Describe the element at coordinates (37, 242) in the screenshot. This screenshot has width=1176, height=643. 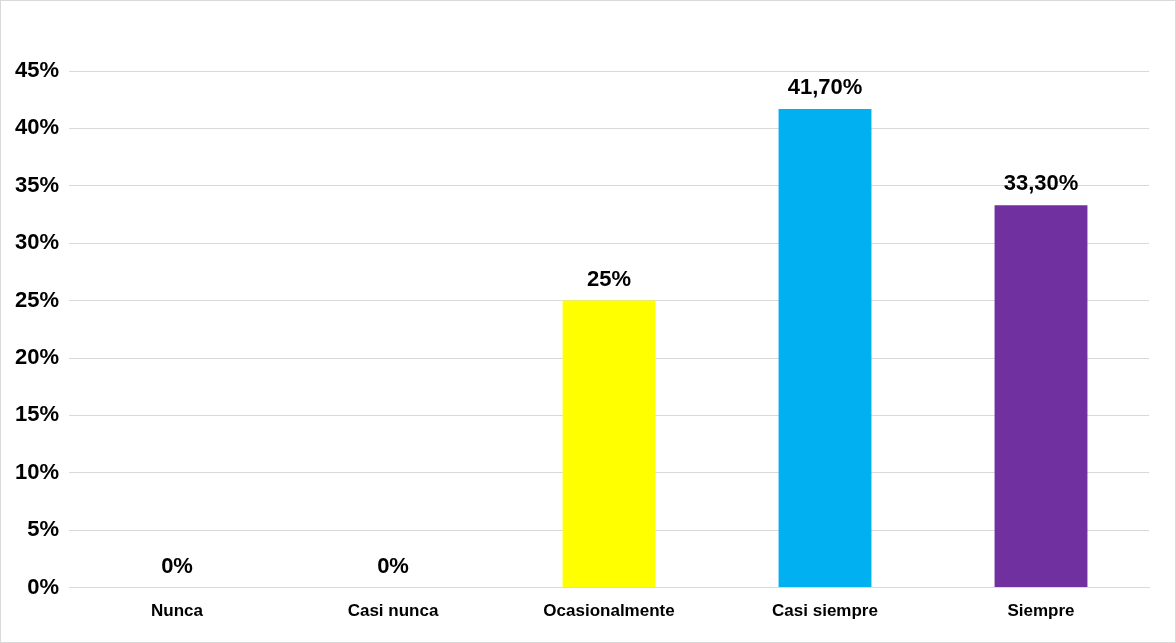
I see `y-tick-label: 30%` at that location.